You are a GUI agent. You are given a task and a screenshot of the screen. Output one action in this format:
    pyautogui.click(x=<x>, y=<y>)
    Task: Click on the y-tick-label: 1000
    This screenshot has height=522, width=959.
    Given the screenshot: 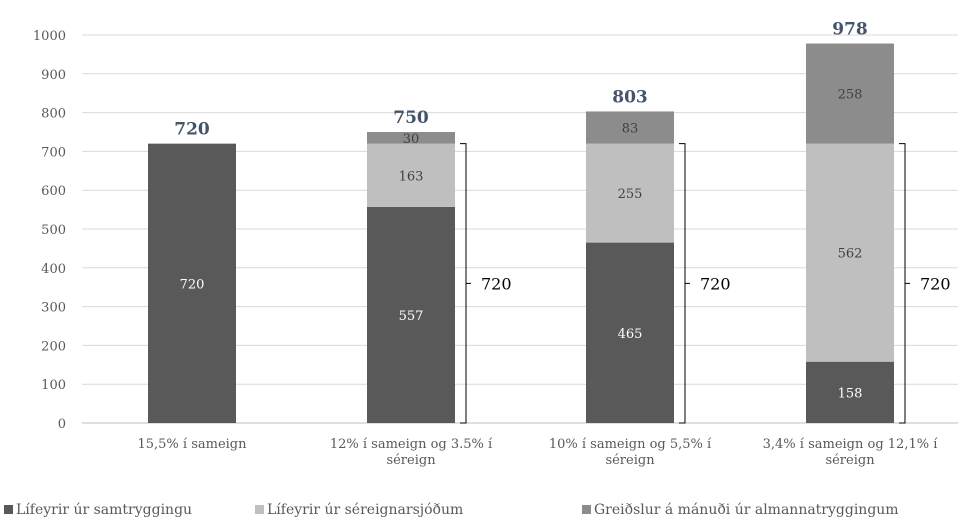 What is the action you would take?
    pyautogui.click(x=49, y=36)
    